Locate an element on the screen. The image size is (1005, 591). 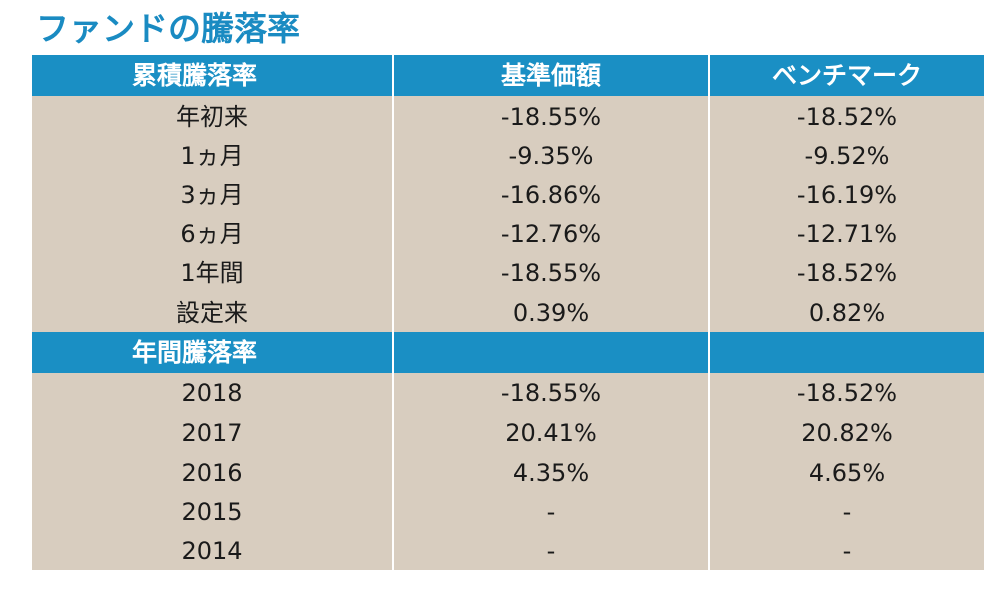
table-row: 2014 - - is located at coordinates (508, 551).